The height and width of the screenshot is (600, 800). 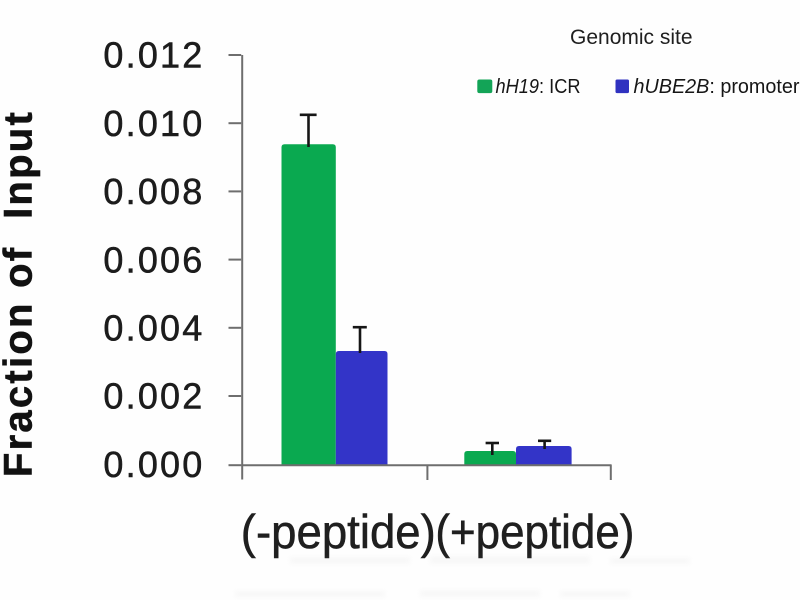 What do you see at coordinates (717, 87) in the screenshot?
I see `svg-text: hUBE2B: promoter` at bounding box center [717, 87].